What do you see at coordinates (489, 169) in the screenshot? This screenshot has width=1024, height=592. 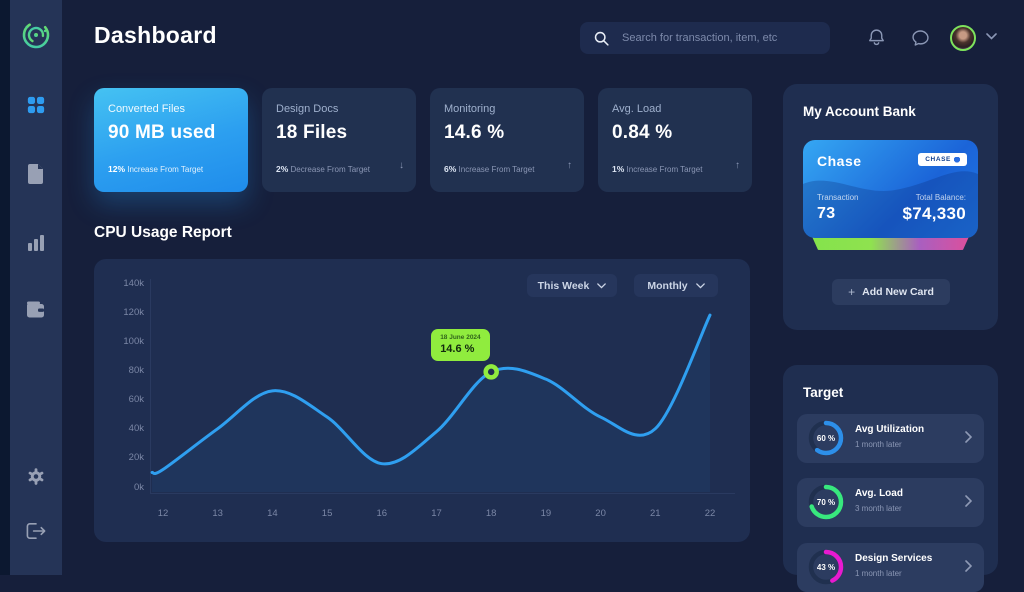 I see `stat-card-footnote: 6% Increase From Target` at bounding box center [489, 169].